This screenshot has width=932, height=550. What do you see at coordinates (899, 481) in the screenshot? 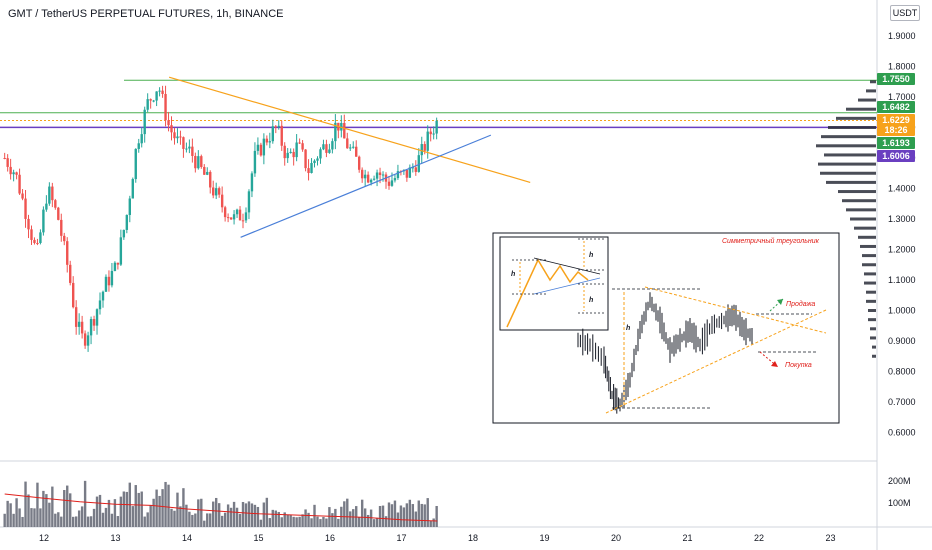
I see `volume-tick-label: 200M` at bounding box center [899, 481].